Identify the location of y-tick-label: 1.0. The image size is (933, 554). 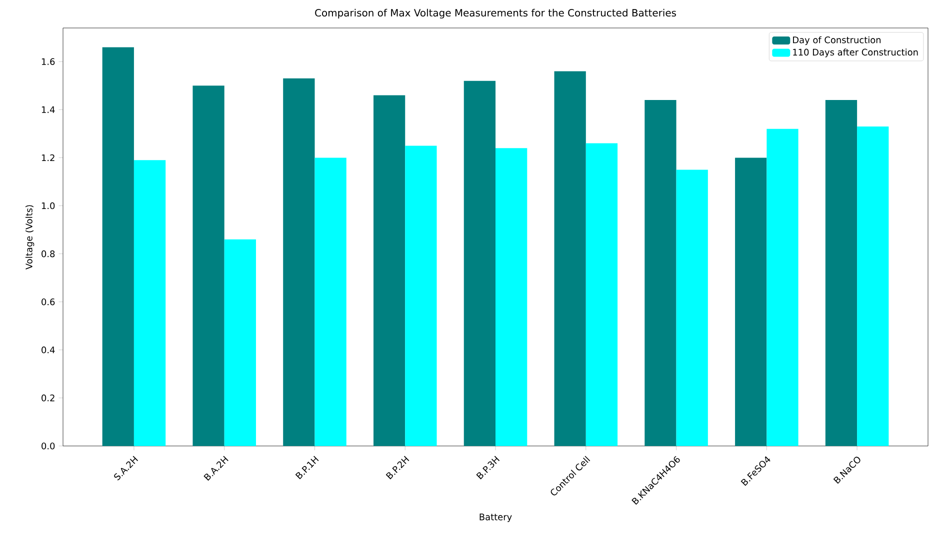
(48, 206).